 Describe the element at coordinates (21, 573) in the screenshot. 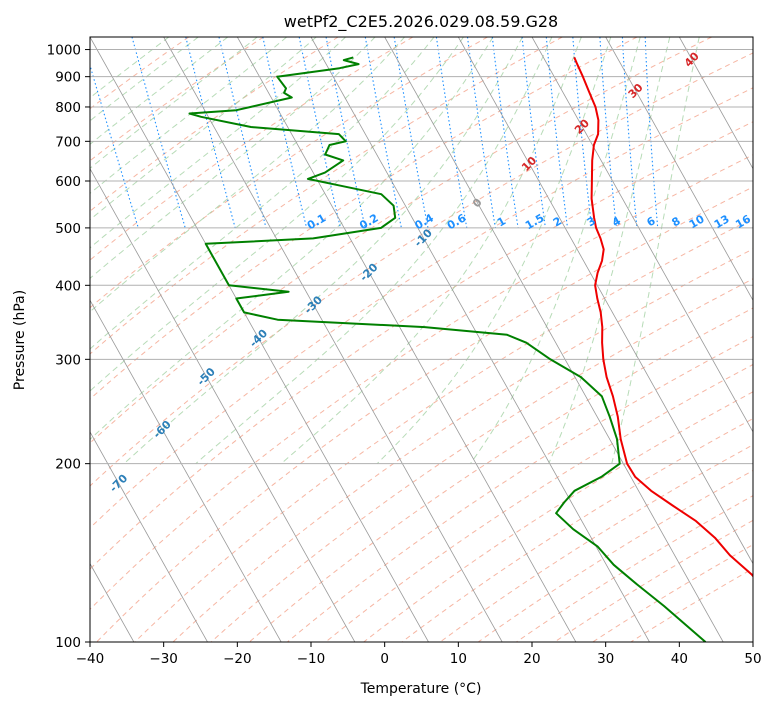

I see `isotherm-label: -90` at that location.